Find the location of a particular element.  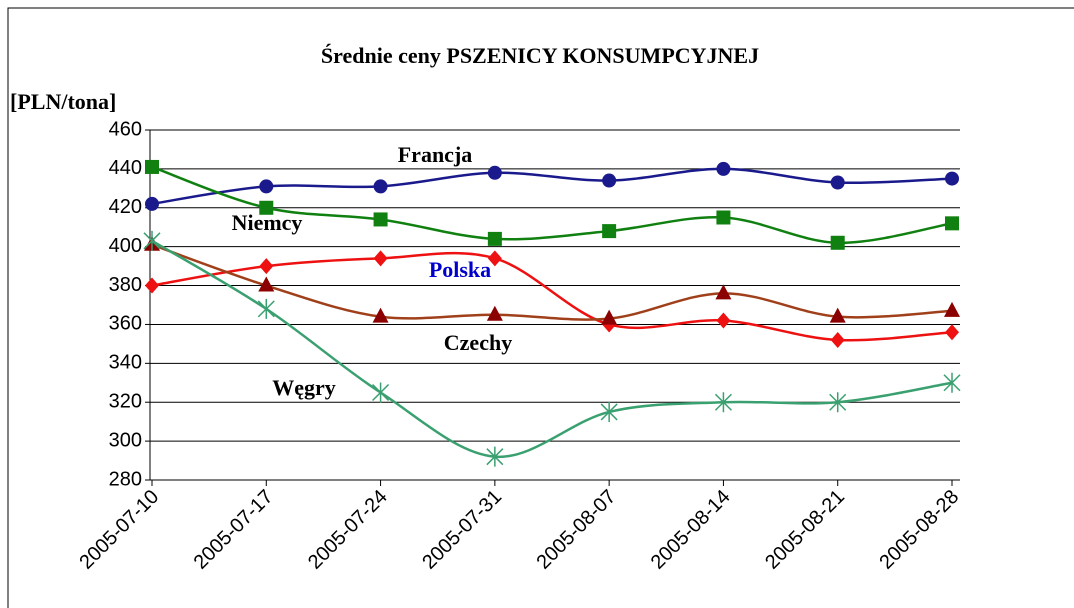

series-label: Niemcy is located at coordinates (267, 222).